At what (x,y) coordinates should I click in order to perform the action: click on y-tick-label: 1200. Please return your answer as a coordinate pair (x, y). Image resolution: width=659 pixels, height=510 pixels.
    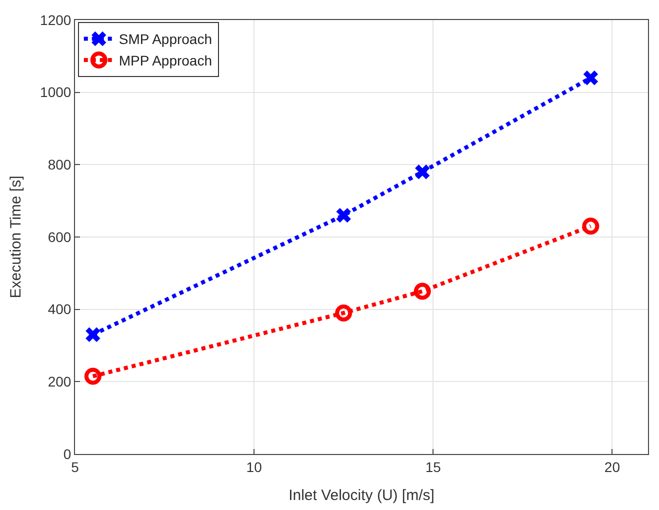
    Looking at the image, I should click on (56, 20).